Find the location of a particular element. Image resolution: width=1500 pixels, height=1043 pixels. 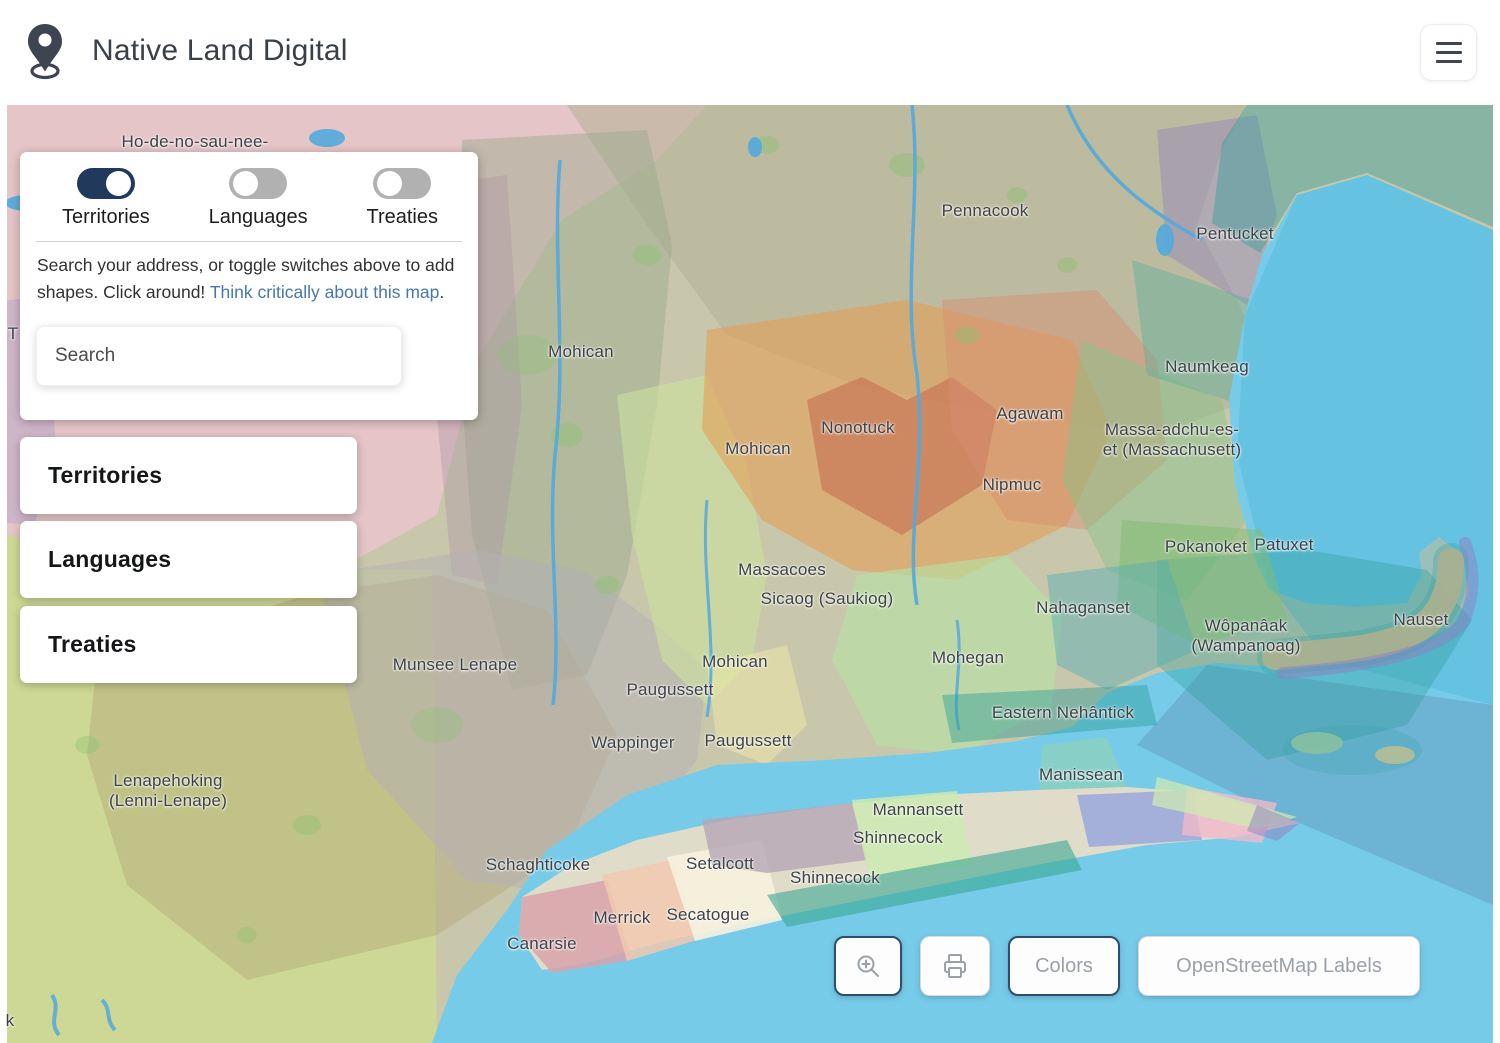

openstreetmap-labels-button: OpenStreetMap Labels is located at coordinates (1279, 966).